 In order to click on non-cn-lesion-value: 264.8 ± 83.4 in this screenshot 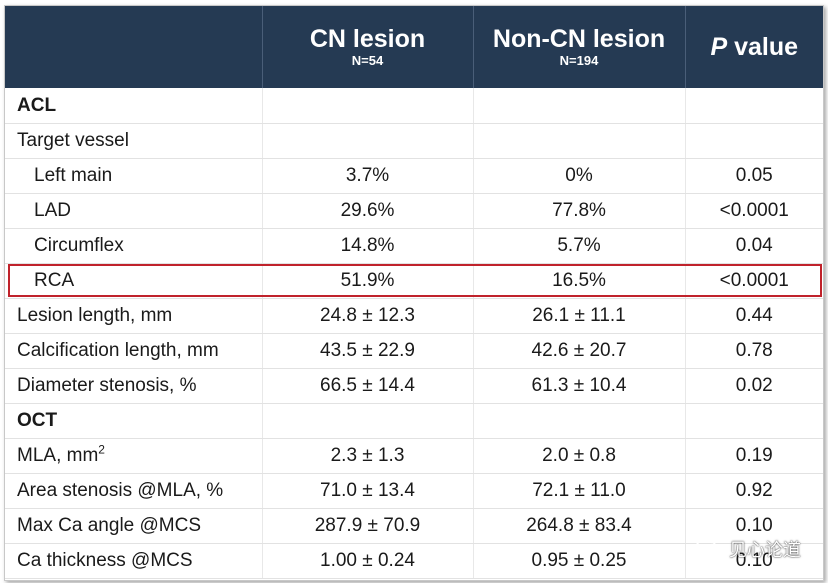, I will do `click(579, 526)`.